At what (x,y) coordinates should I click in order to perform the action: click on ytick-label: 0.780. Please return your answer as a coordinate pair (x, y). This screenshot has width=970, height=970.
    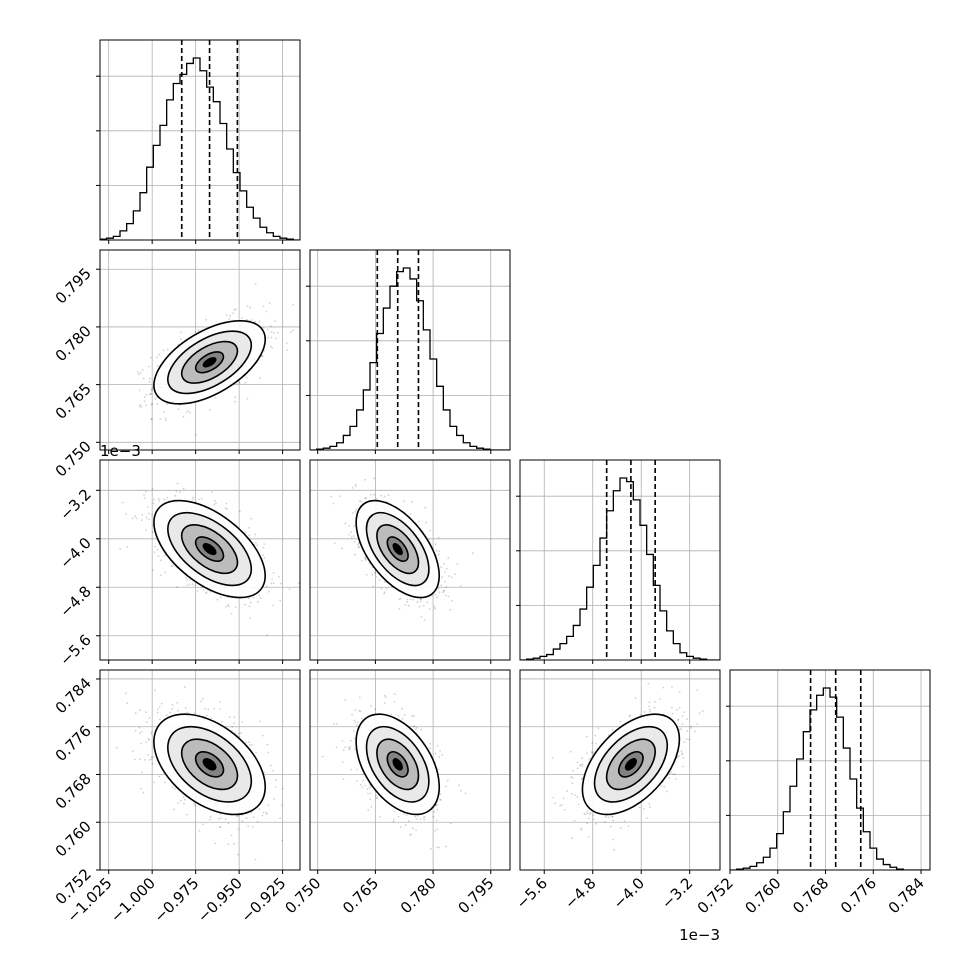
    Looking at the image, I should click on (73, 343).